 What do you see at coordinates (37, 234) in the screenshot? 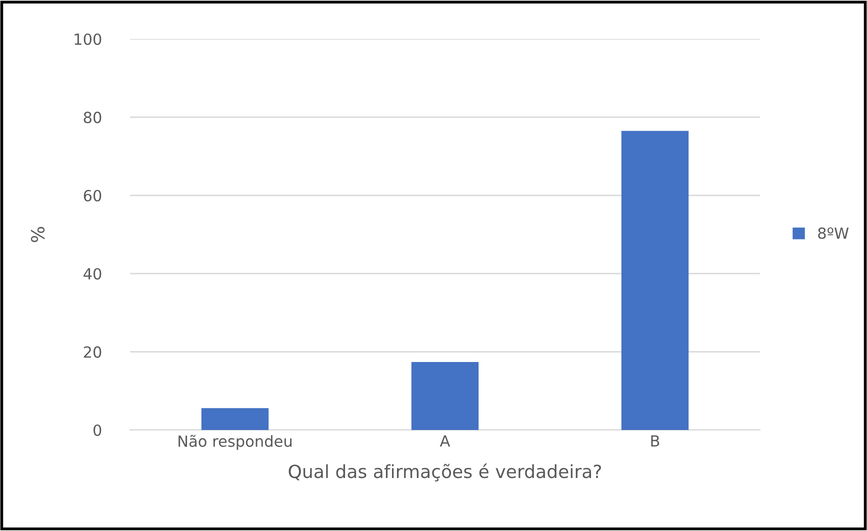
I see `y-axis-title: %` at bounding box center [37, 234].